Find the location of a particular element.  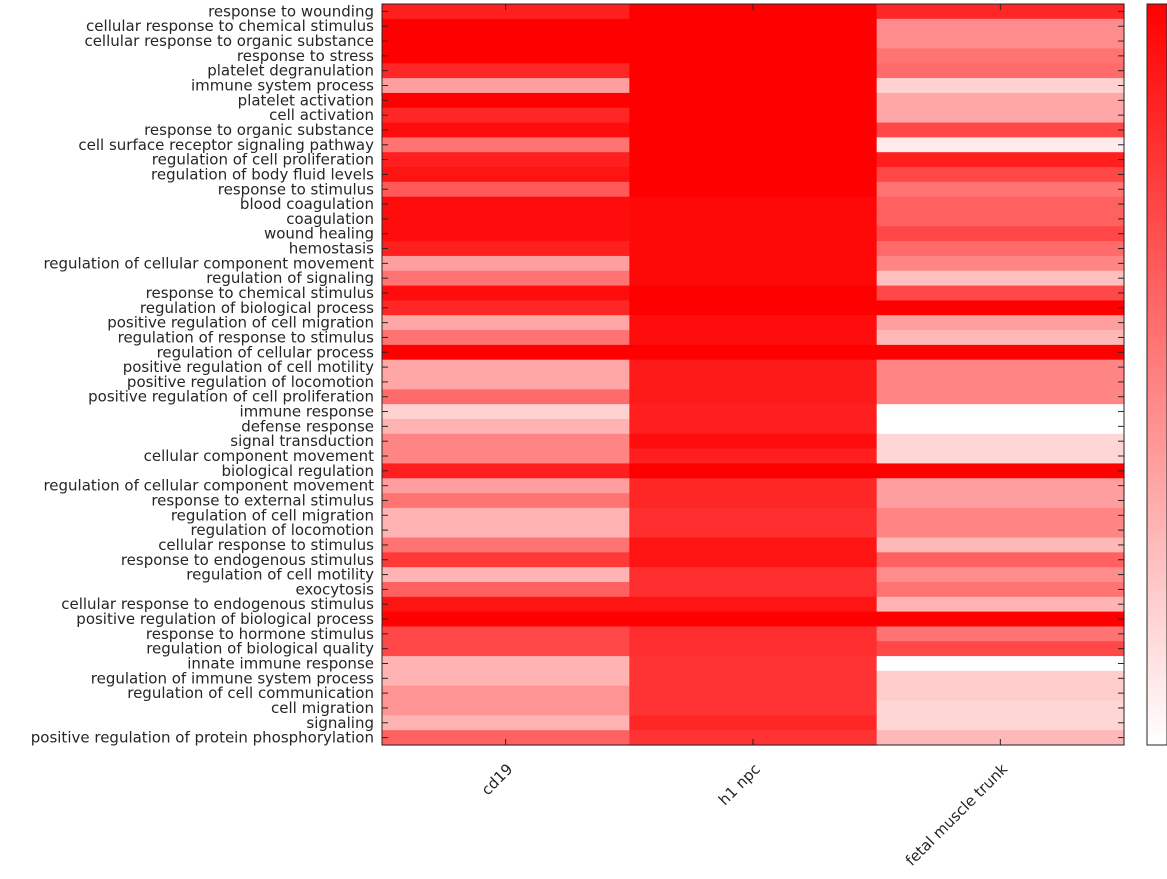

row-label: regulation of cell motility is located at coordinates (280, 575).